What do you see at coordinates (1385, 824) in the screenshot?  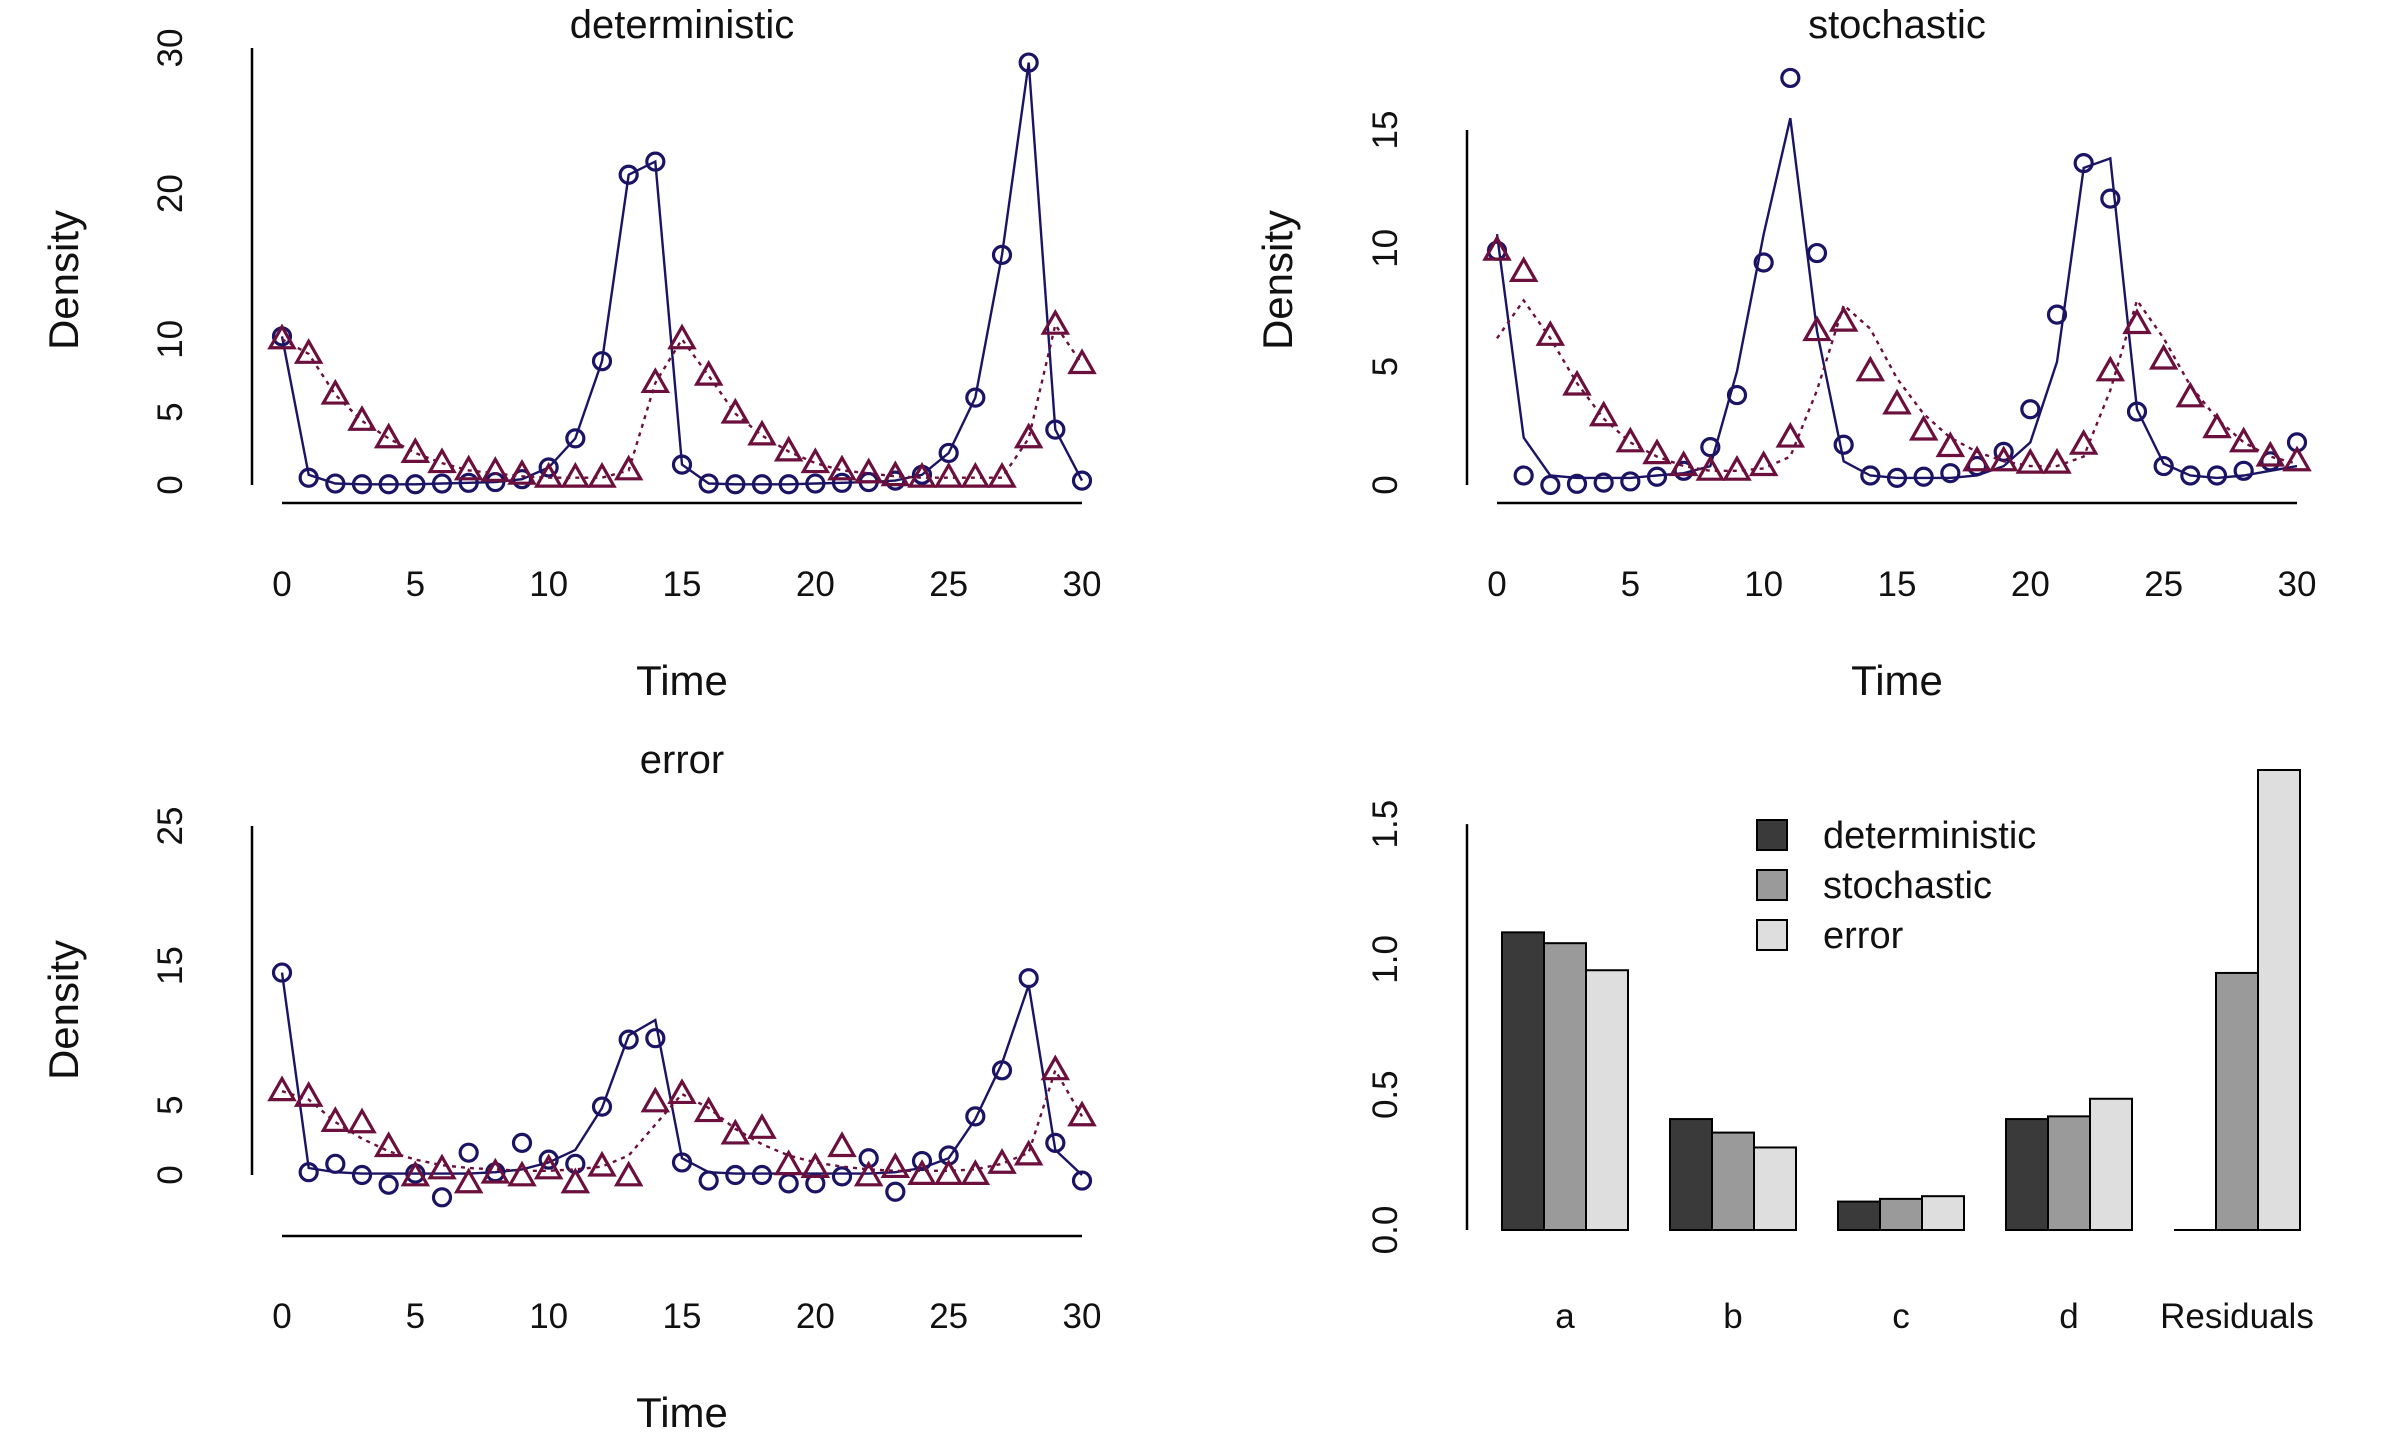 I see `y-tick-label: 1.5` at bounding box center [1385, 824].